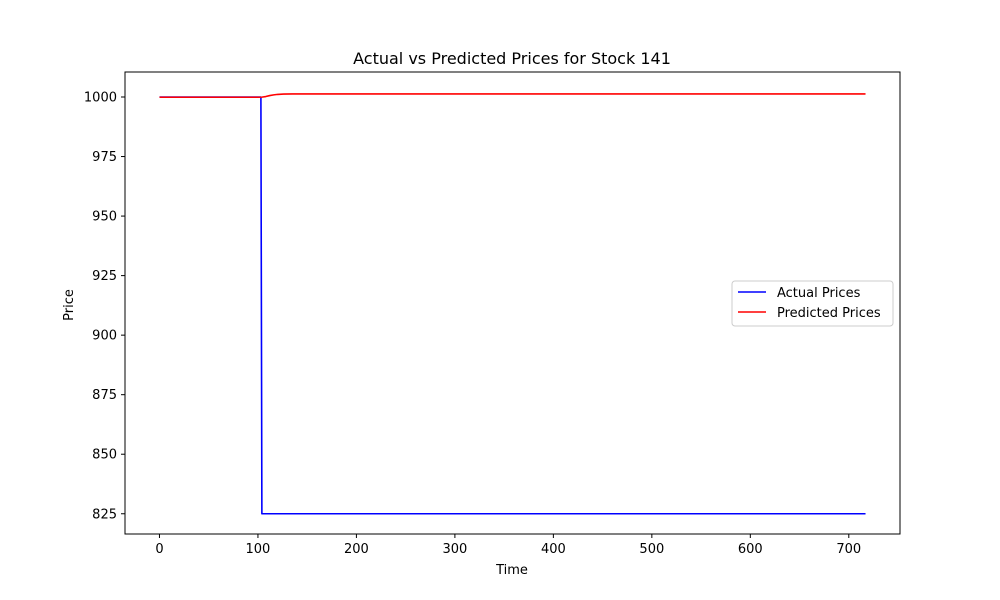 This screenshot has width=1000, height=600. Describe the element at coordinates (258, 549) in the screenshot. I see `x-tick-label: 100` at that location.